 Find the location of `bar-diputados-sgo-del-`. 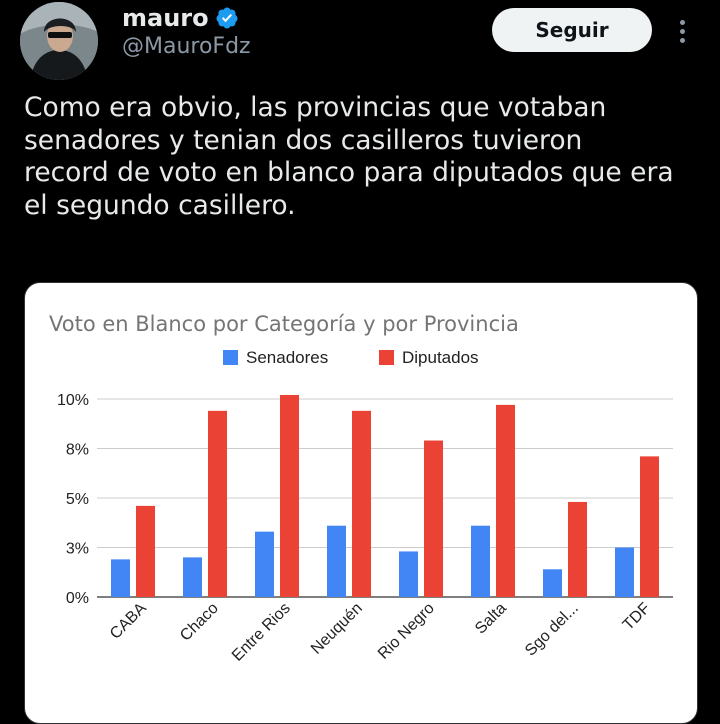

bar-diputados-sgo-del- is located at coordinates (577, 549).